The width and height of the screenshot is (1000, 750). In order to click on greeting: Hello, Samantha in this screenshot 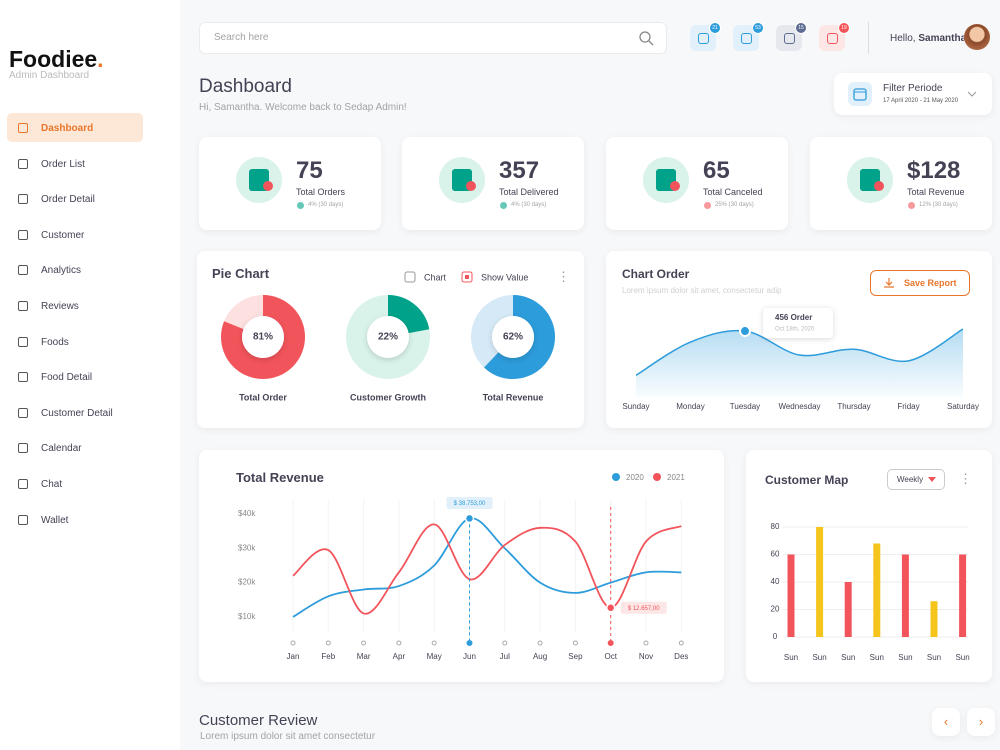, I will do `click(928, 38)`.